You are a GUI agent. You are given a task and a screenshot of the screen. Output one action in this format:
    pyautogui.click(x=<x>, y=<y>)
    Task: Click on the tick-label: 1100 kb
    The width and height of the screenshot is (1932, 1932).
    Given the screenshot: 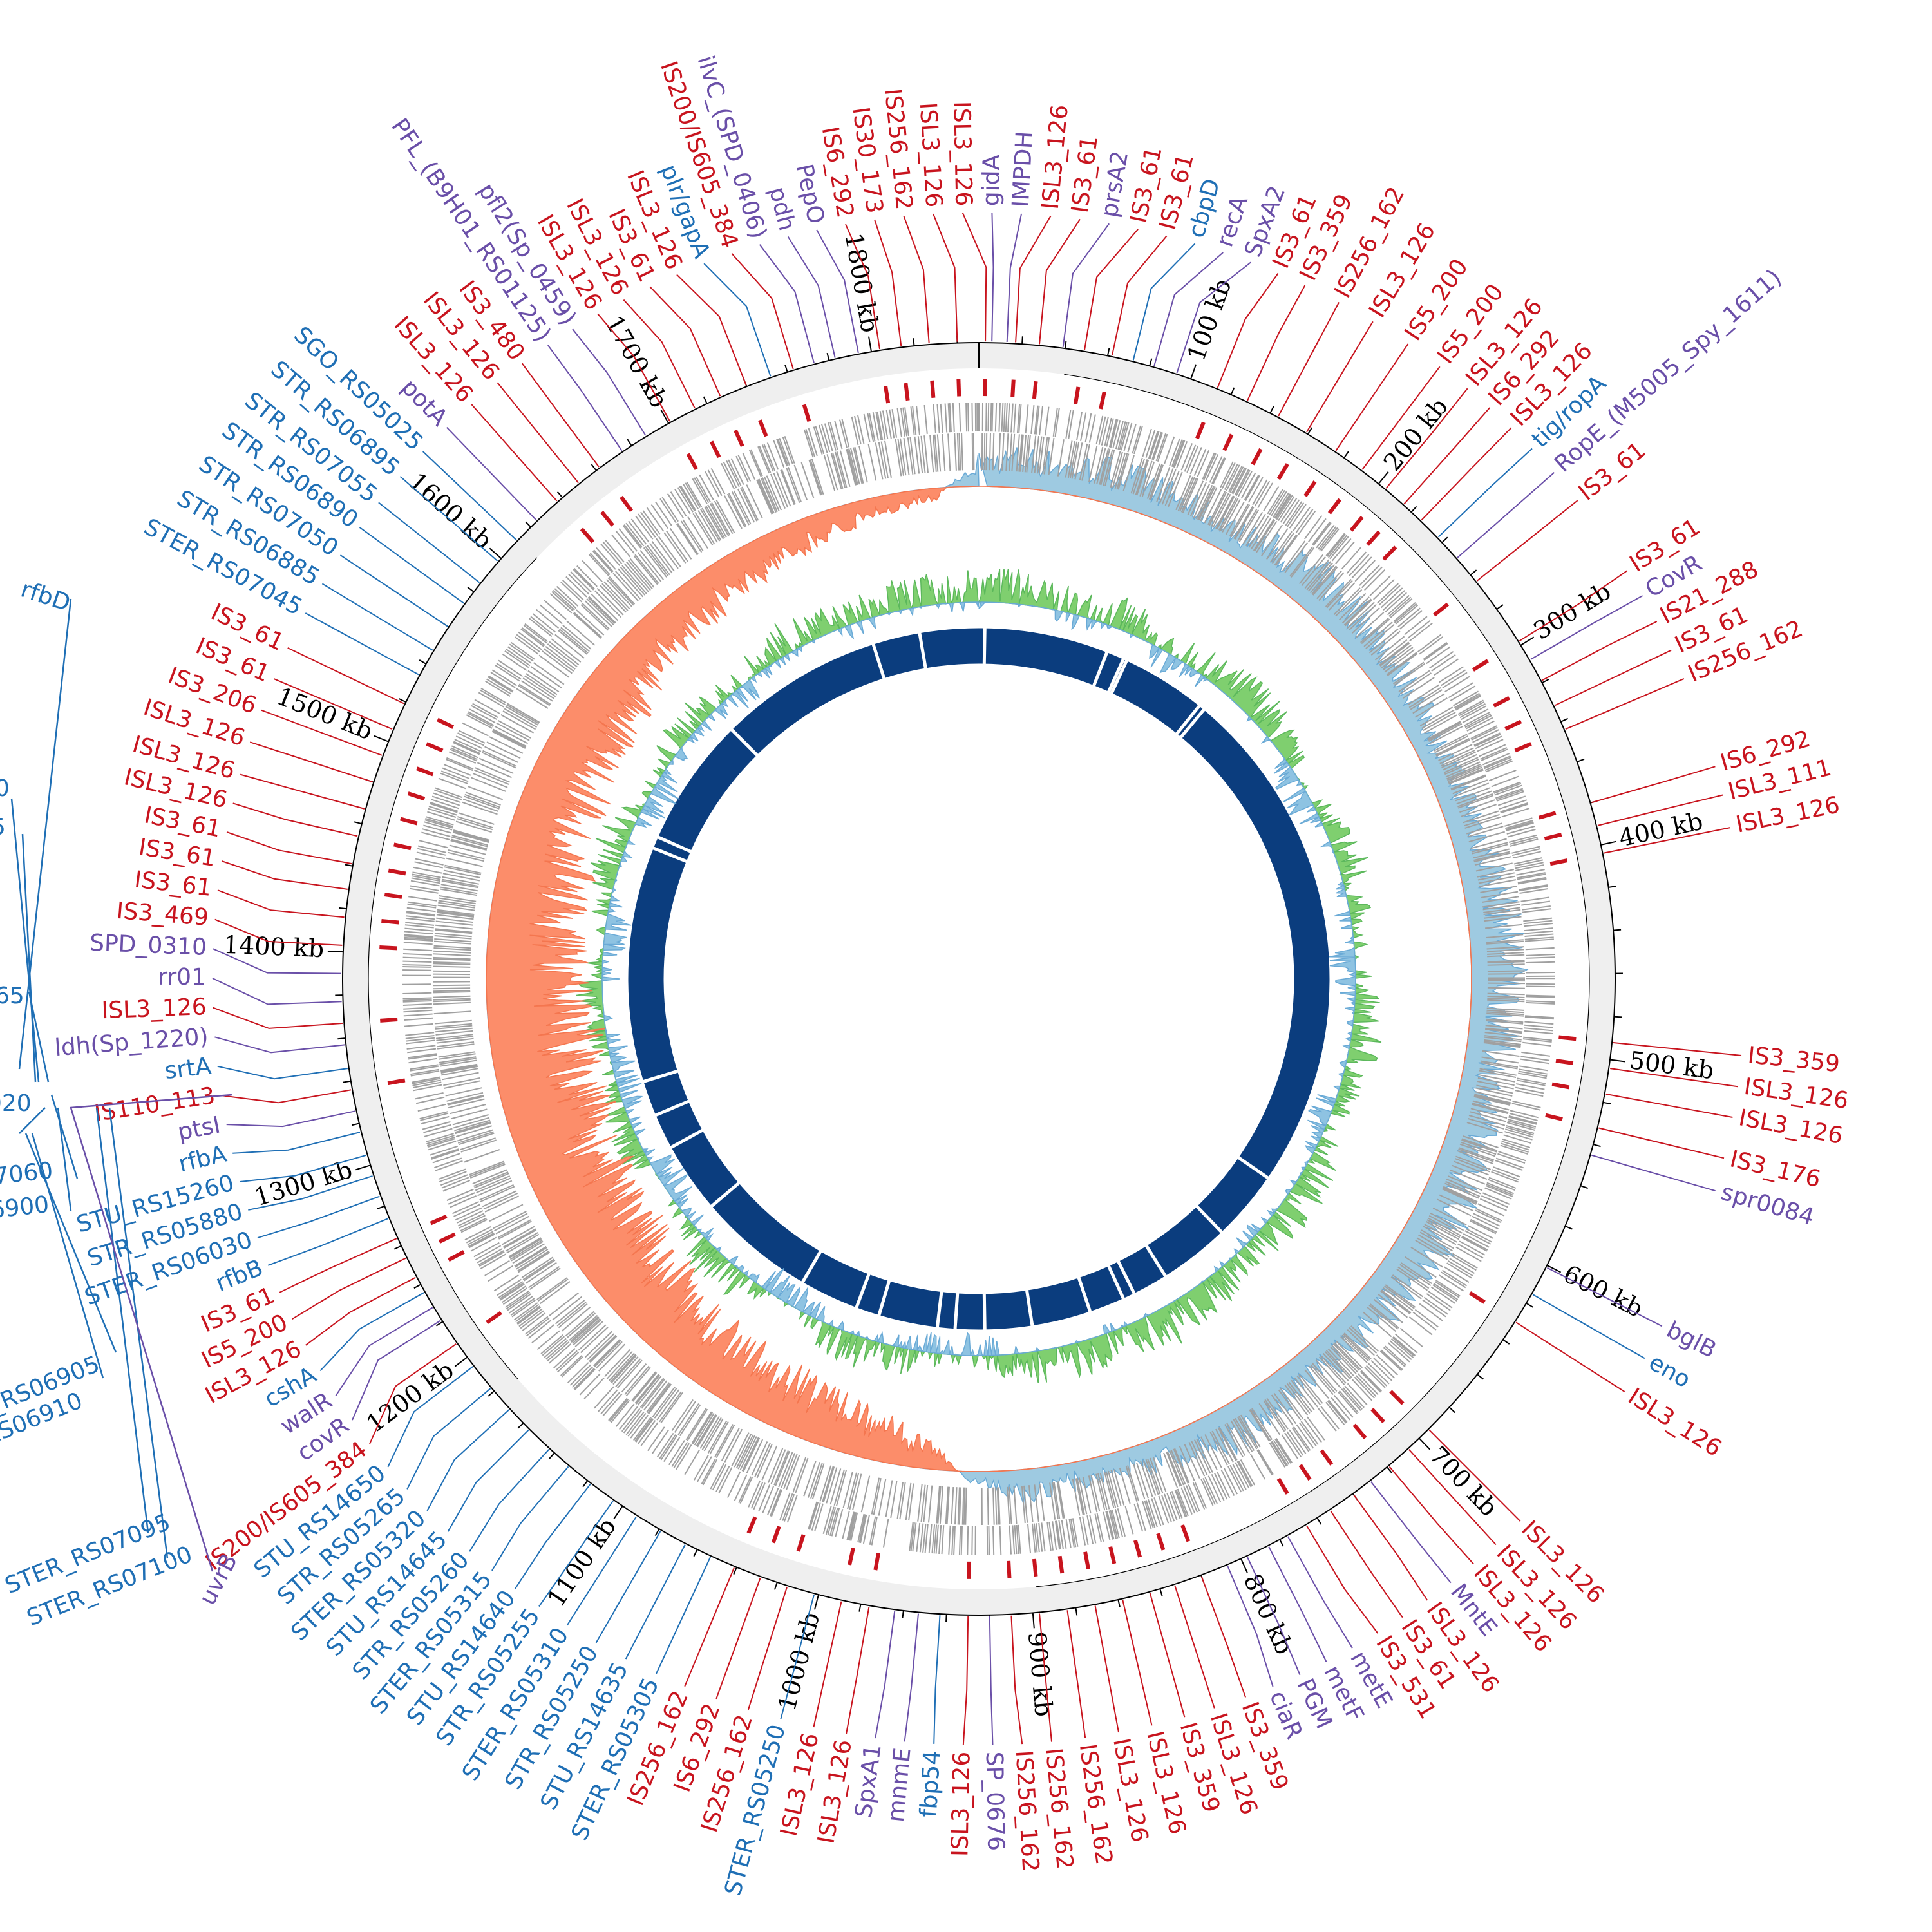 What is the action you would take?
    pyautogui.click(x=581, y=1562)
    